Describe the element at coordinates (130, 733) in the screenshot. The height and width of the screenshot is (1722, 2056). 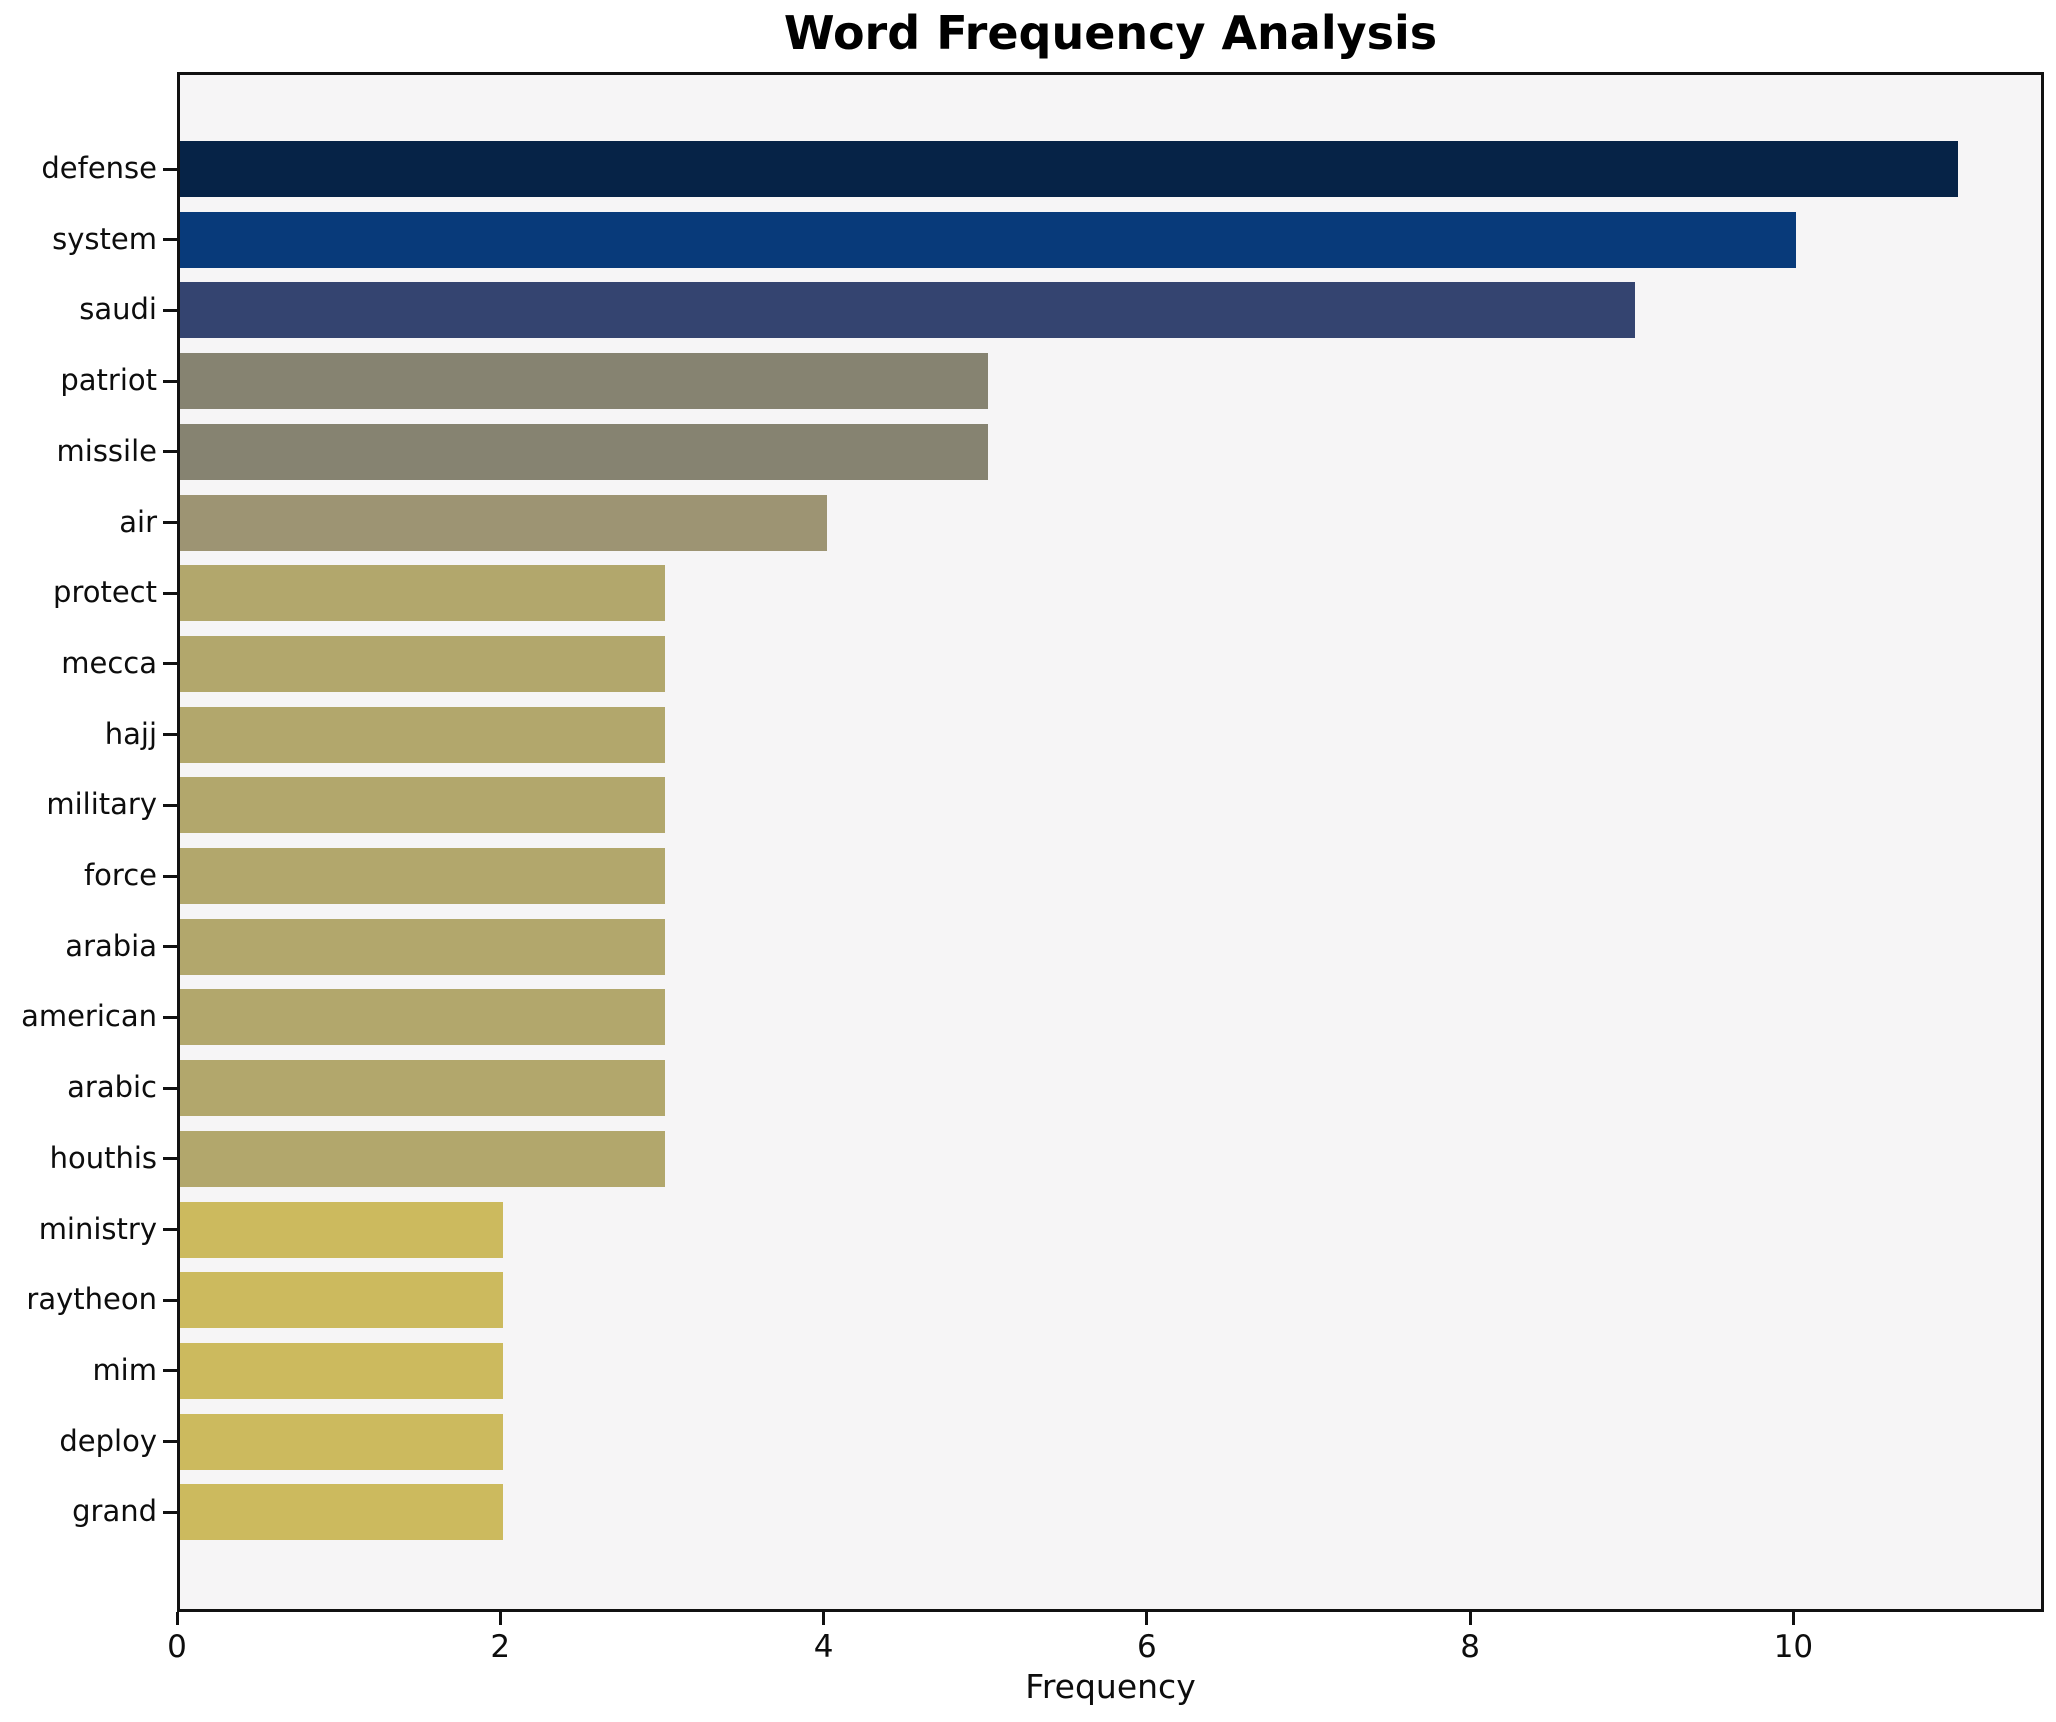
I see `y-tick-label-hajj: hajj` at that location.